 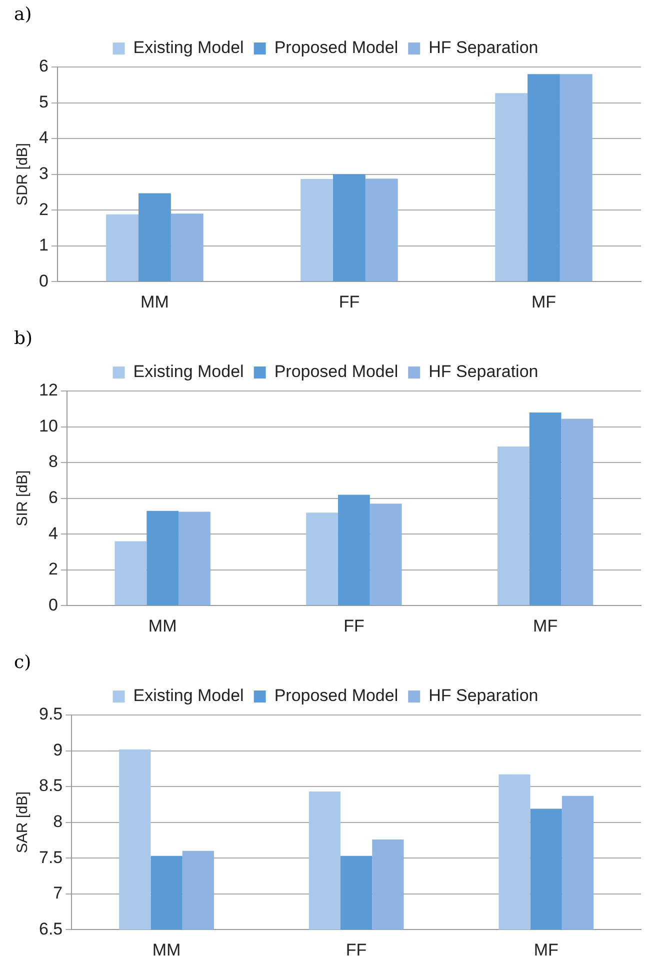 I want to click on y-tick-label: 9.5, so click(x=50, y=714).